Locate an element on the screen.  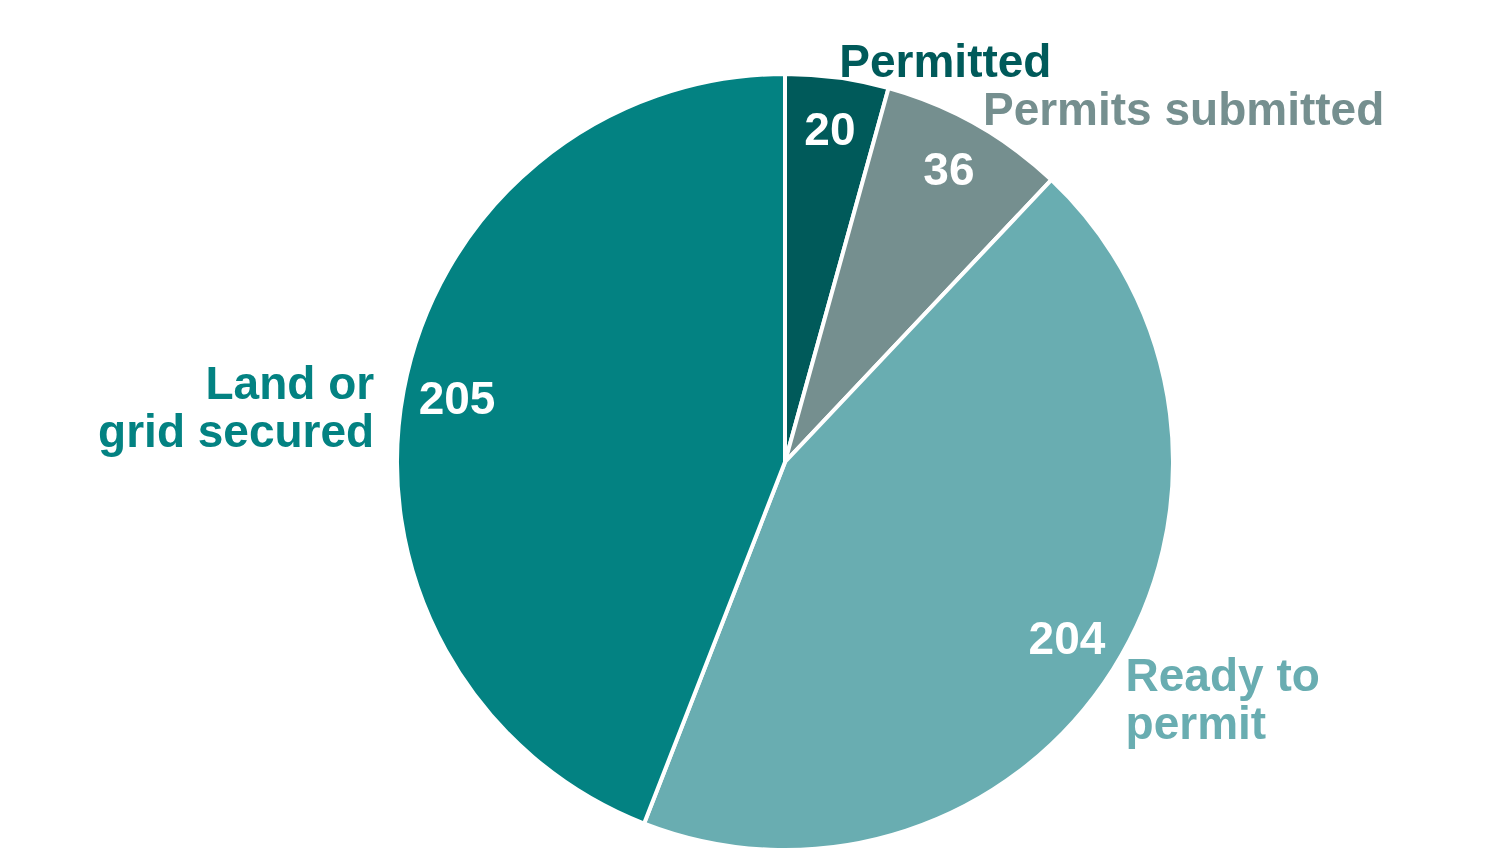
data-label: 204 is located at coordinates (1067, 638).